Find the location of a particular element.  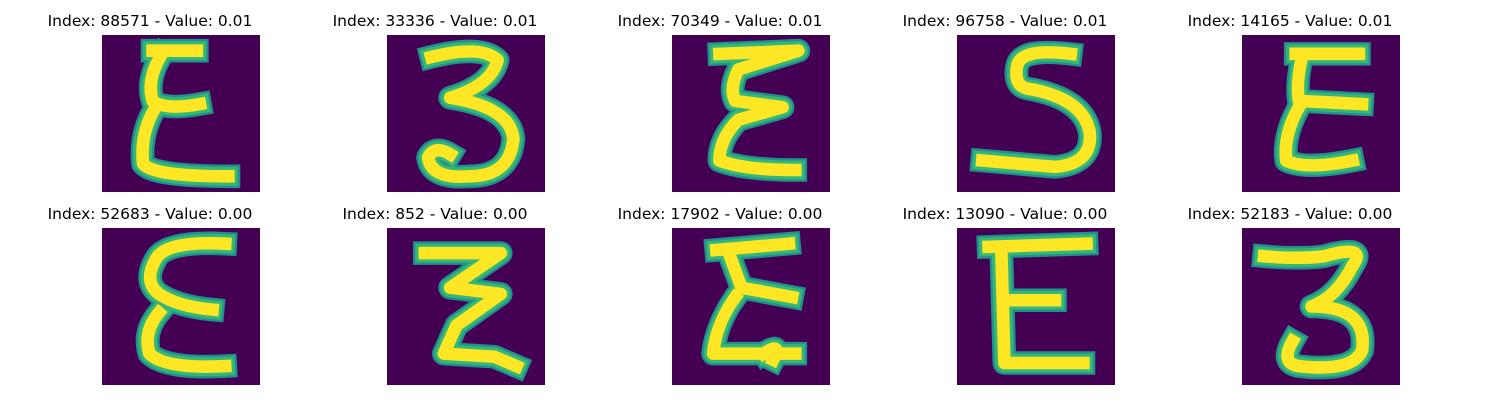

panel-title: Index: 52183 - Value: 0.00 is located at coordinates (1290, 214).